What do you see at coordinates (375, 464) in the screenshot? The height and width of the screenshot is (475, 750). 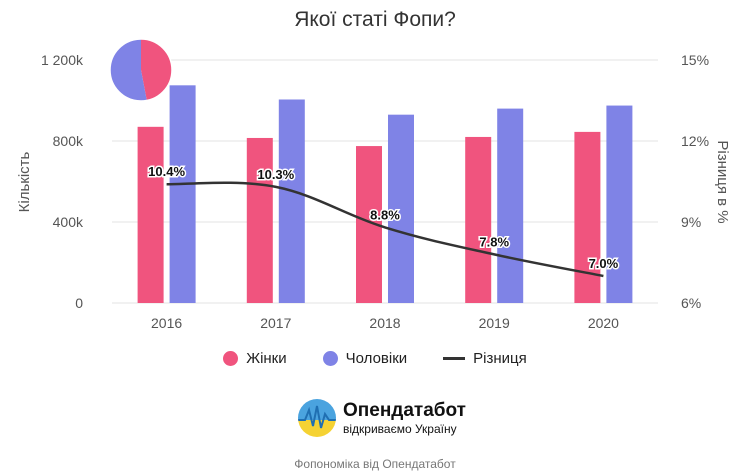 I see `footer-credit: Фопономіка від Опендатабот` at bounding box center [375, 464].